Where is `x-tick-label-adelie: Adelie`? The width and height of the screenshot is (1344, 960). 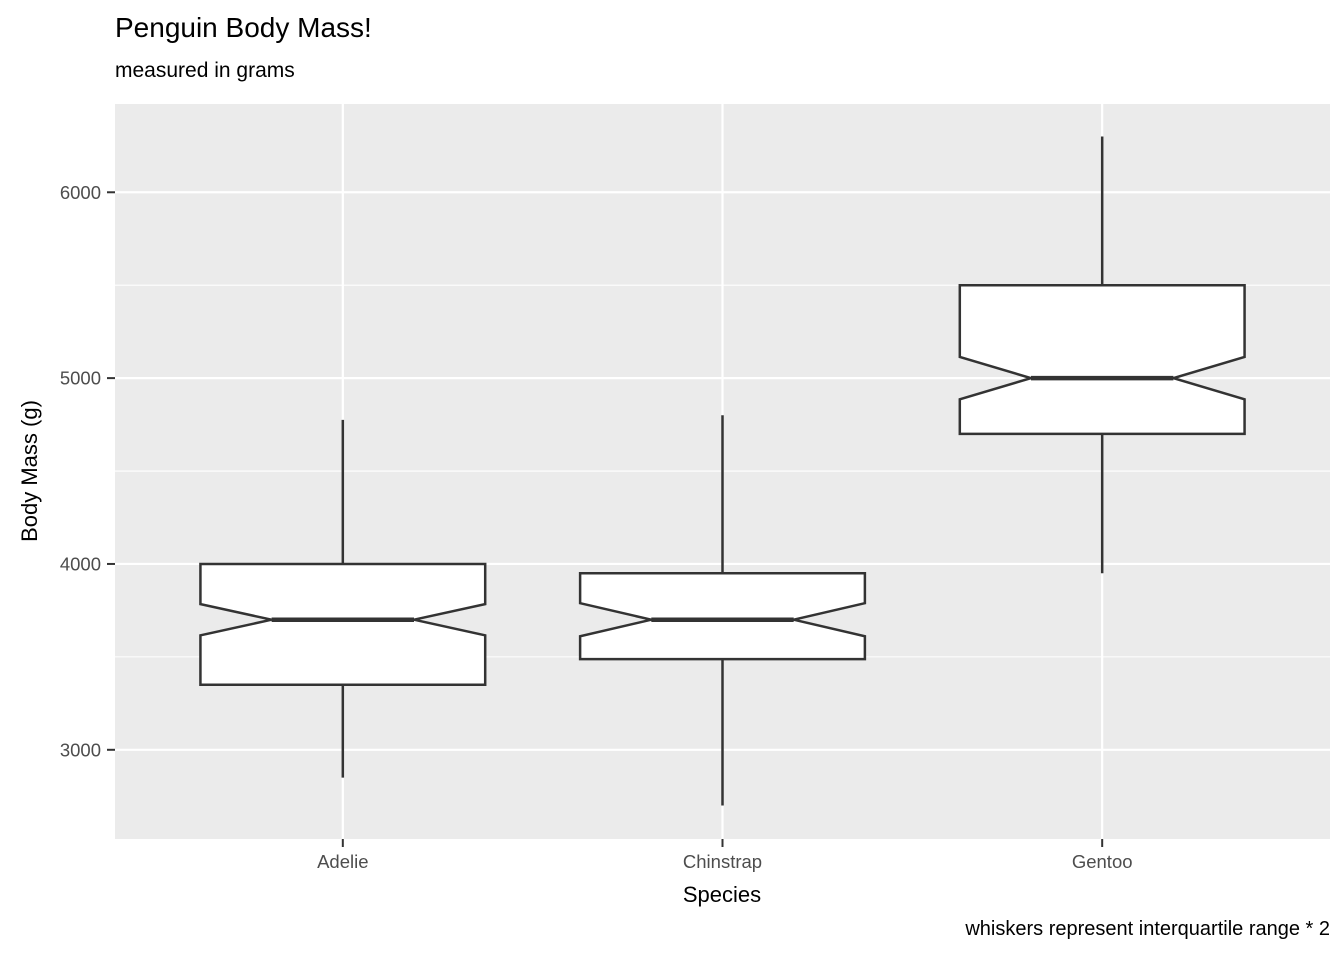 x-tick-label-adelie: Adelie is located at coordinates (342, 861).